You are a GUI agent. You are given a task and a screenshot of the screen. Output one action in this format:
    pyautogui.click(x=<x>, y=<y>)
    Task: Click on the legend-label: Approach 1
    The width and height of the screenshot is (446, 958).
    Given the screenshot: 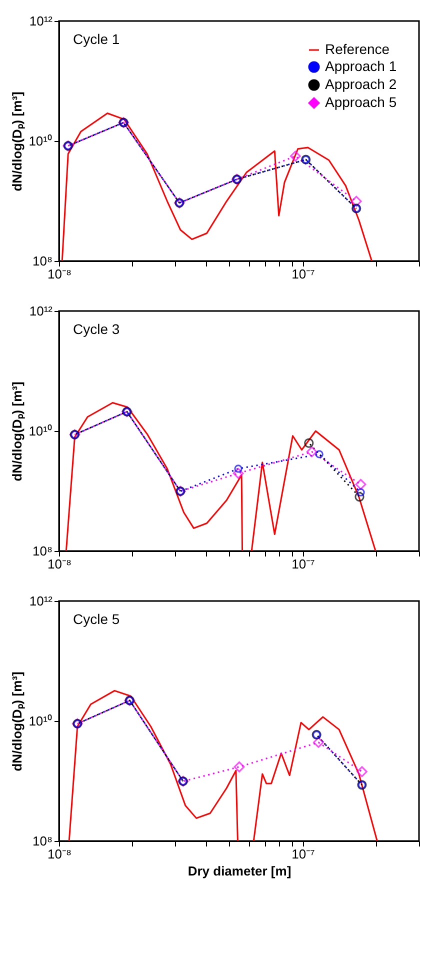 What is the action you would take?
    pyautogui.click(x=361, y=66)
    